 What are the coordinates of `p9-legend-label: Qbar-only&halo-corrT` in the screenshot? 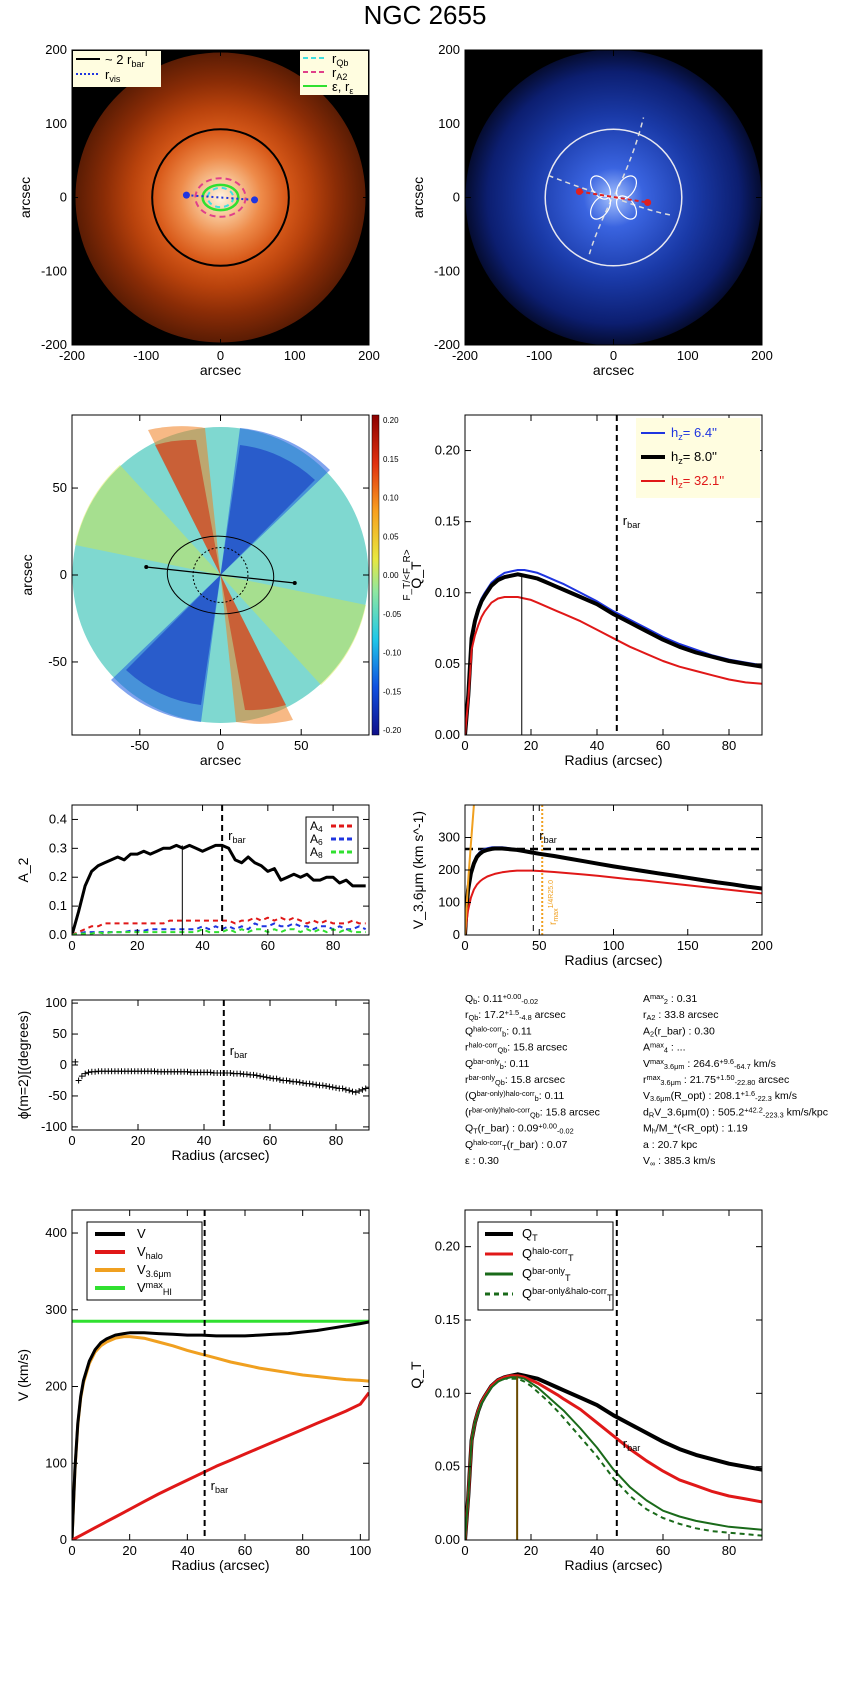 It's located at (567, 1294).